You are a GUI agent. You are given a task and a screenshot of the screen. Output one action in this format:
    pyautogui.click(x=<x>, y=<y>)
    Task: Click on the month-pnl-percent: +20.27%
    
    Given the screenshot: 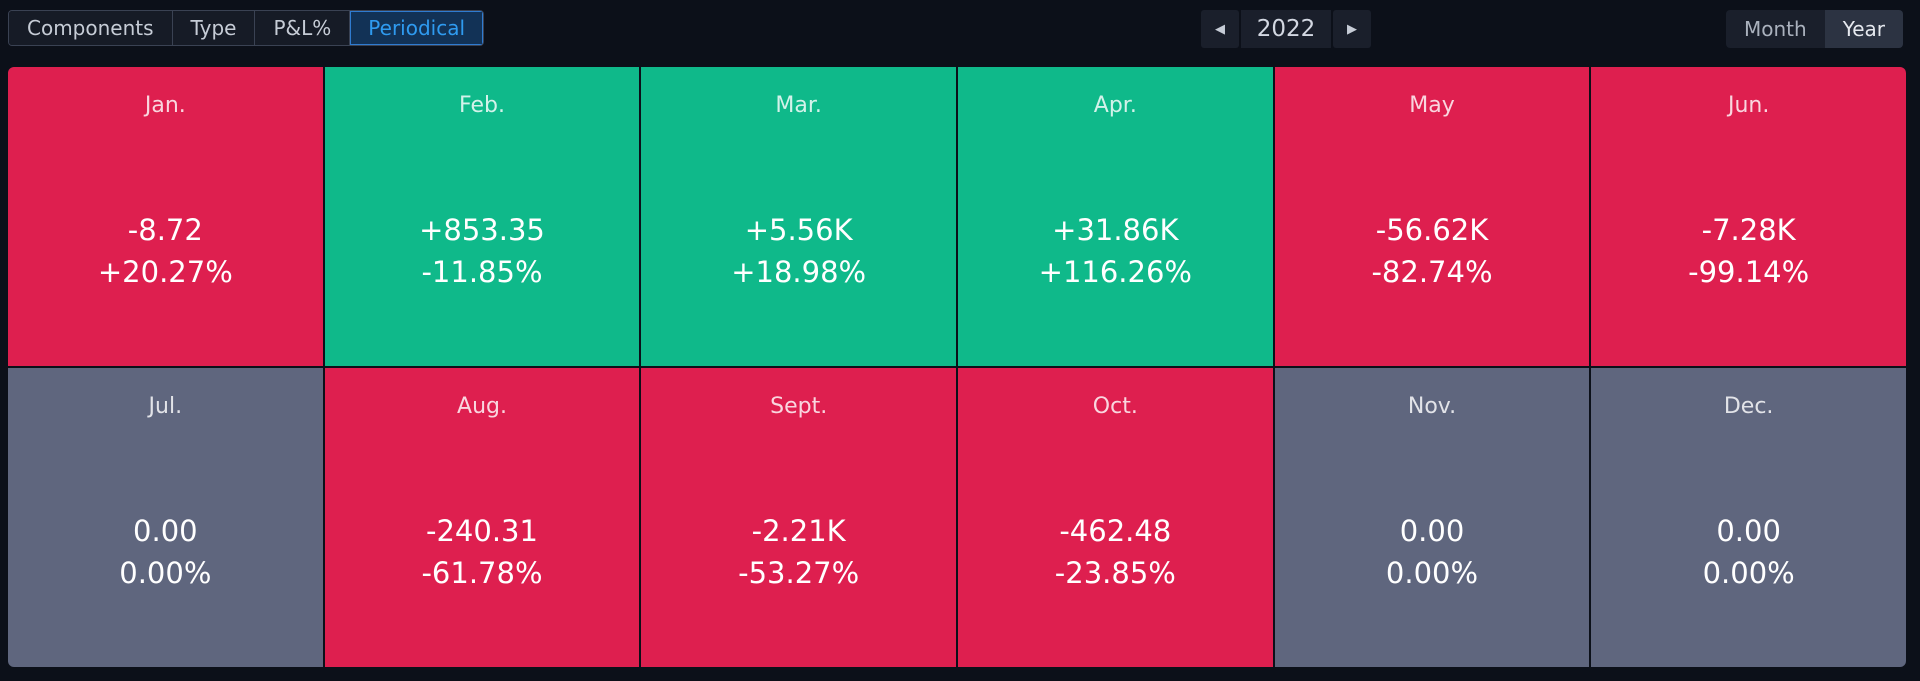 What is the action you would take?
    pyautogui.click(x=165, y=272)
    